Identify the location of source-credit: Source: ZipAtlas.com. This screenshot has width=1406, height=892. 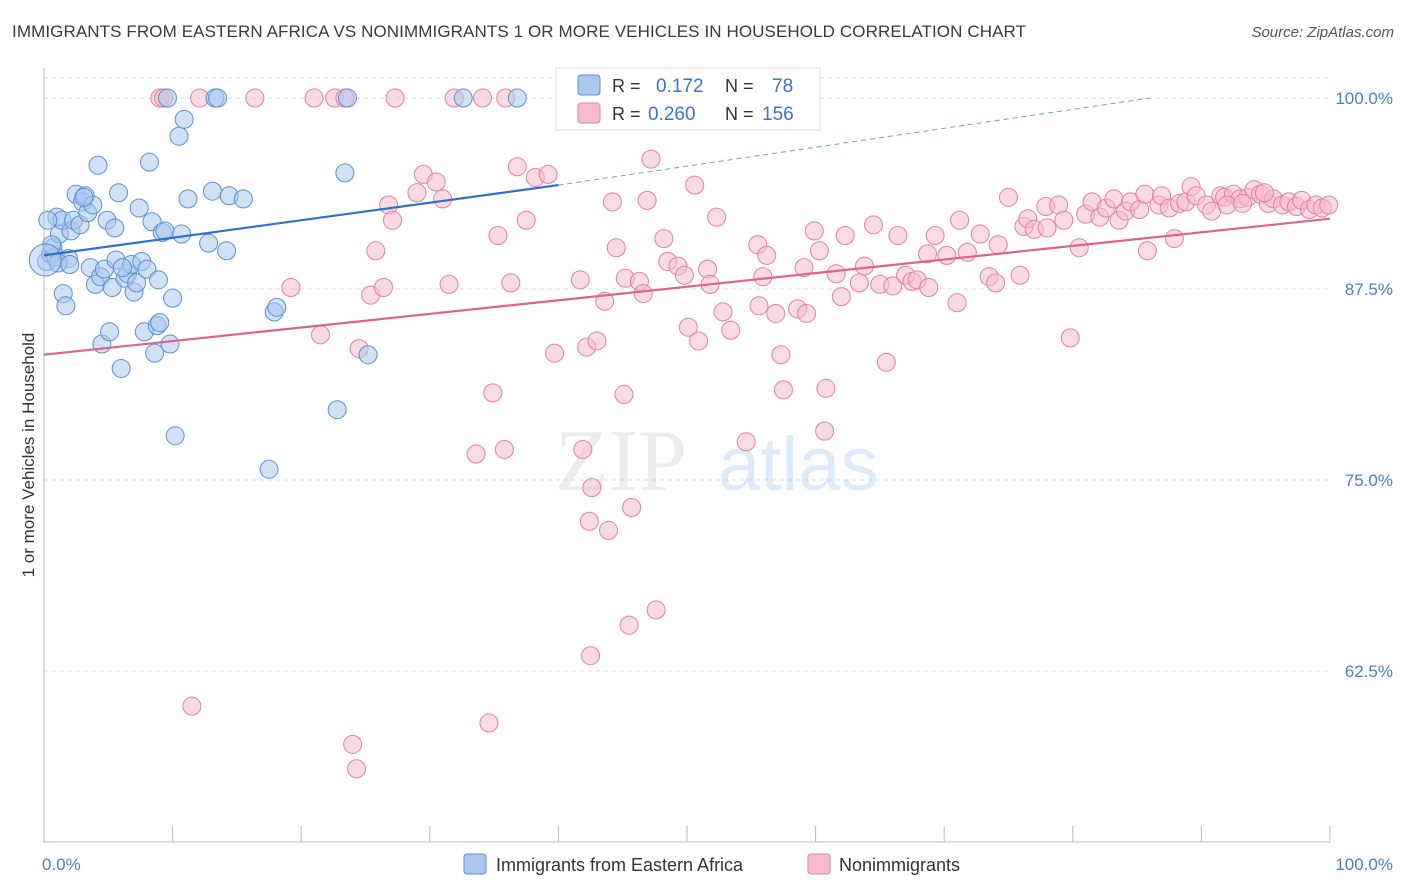
(1322, 32).